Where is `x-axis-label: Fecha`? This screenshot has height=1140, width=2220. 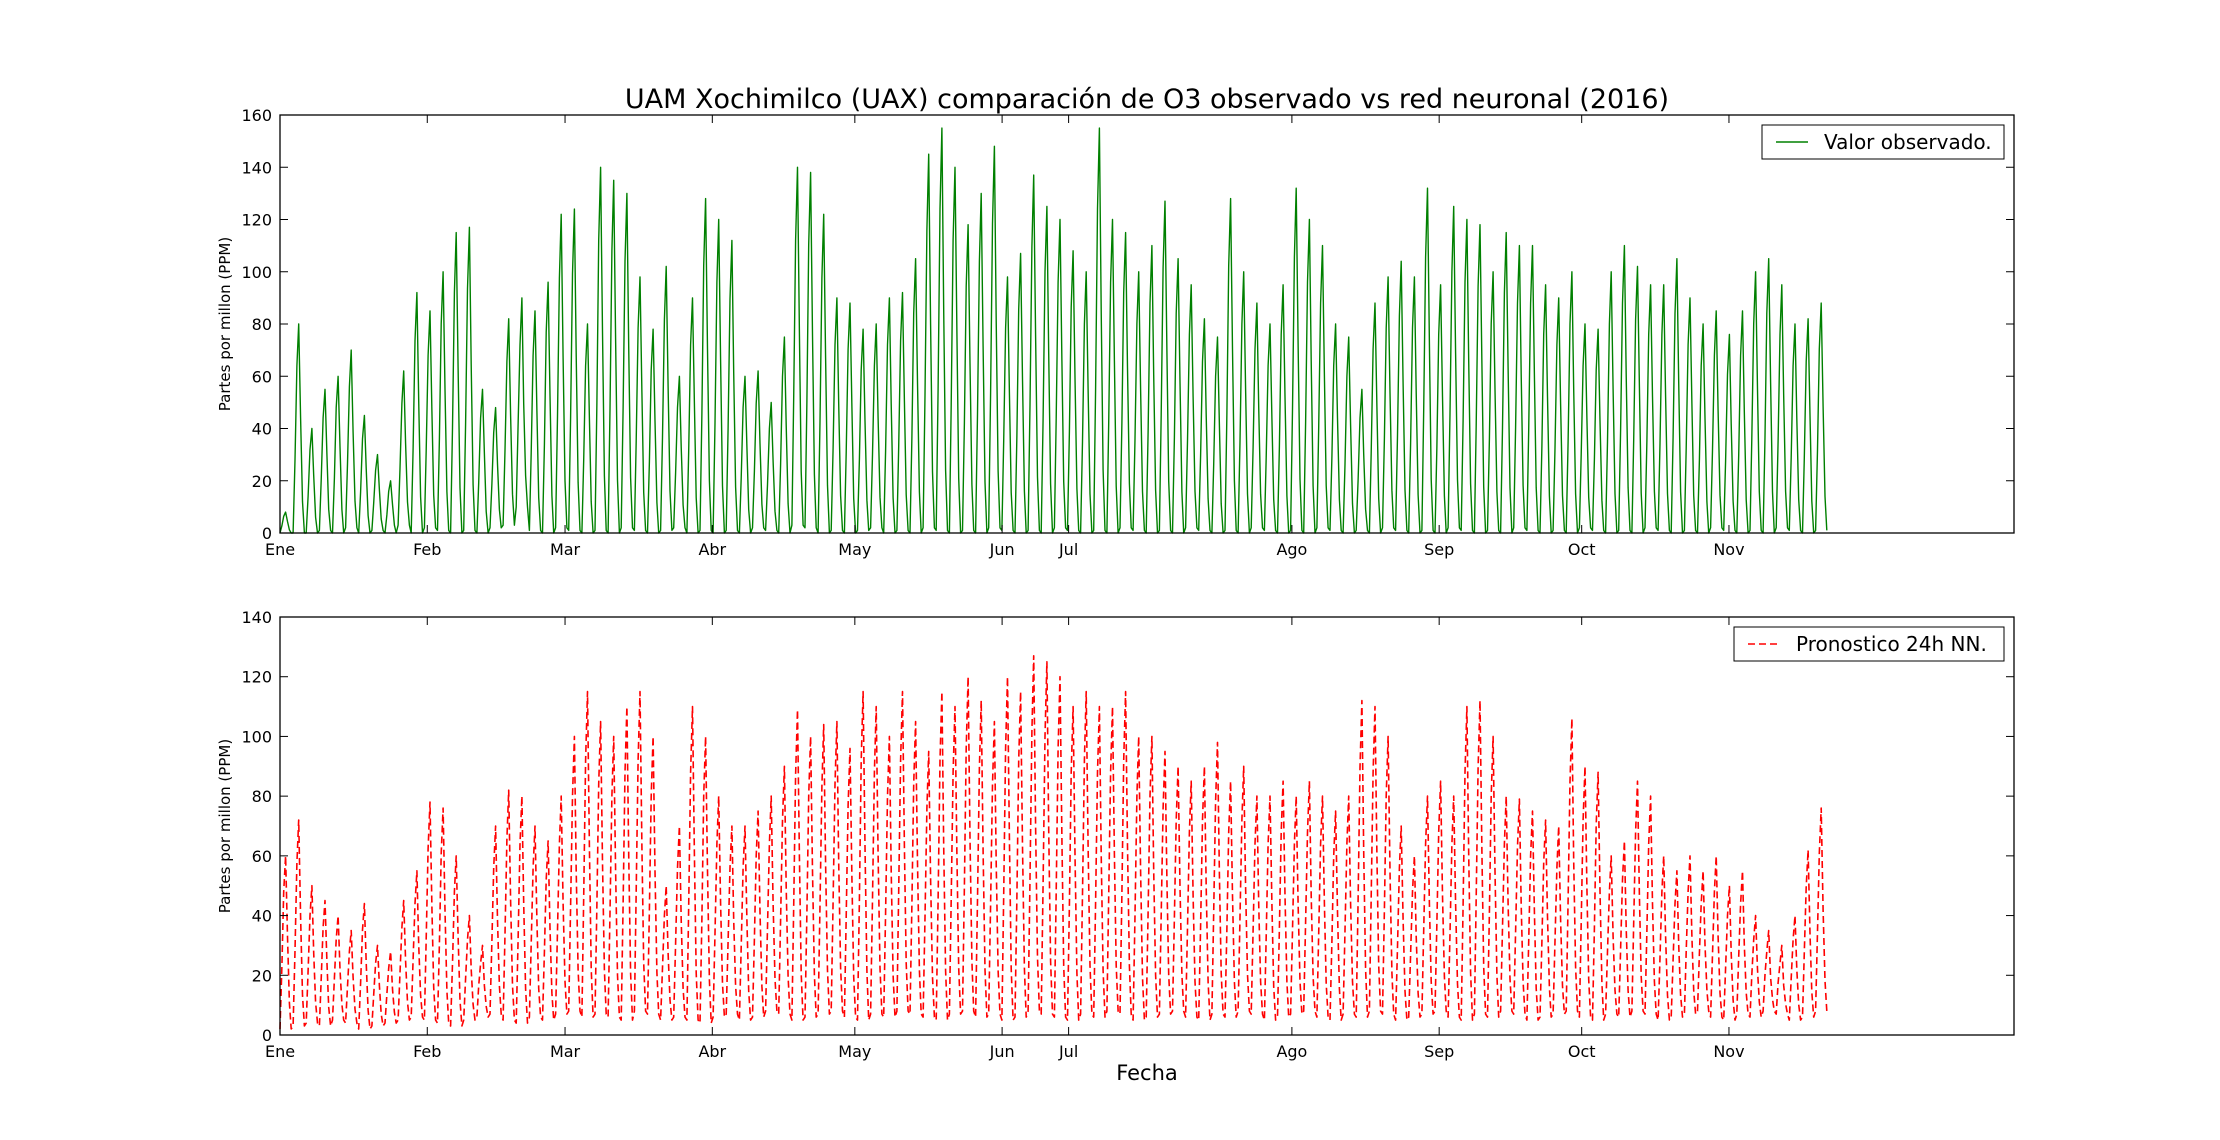 x-axis-label: Fecha is located at coordinates (1147, 1073).